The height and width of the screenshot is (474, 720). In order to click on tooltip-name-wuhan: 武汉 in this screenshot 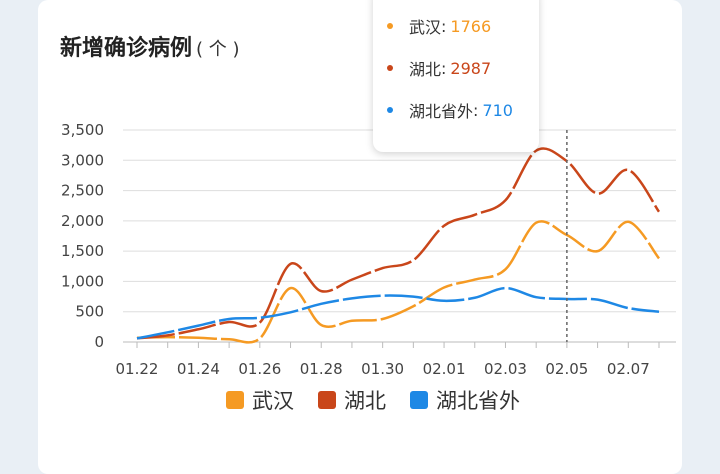, I will do `click(425, 27)`.